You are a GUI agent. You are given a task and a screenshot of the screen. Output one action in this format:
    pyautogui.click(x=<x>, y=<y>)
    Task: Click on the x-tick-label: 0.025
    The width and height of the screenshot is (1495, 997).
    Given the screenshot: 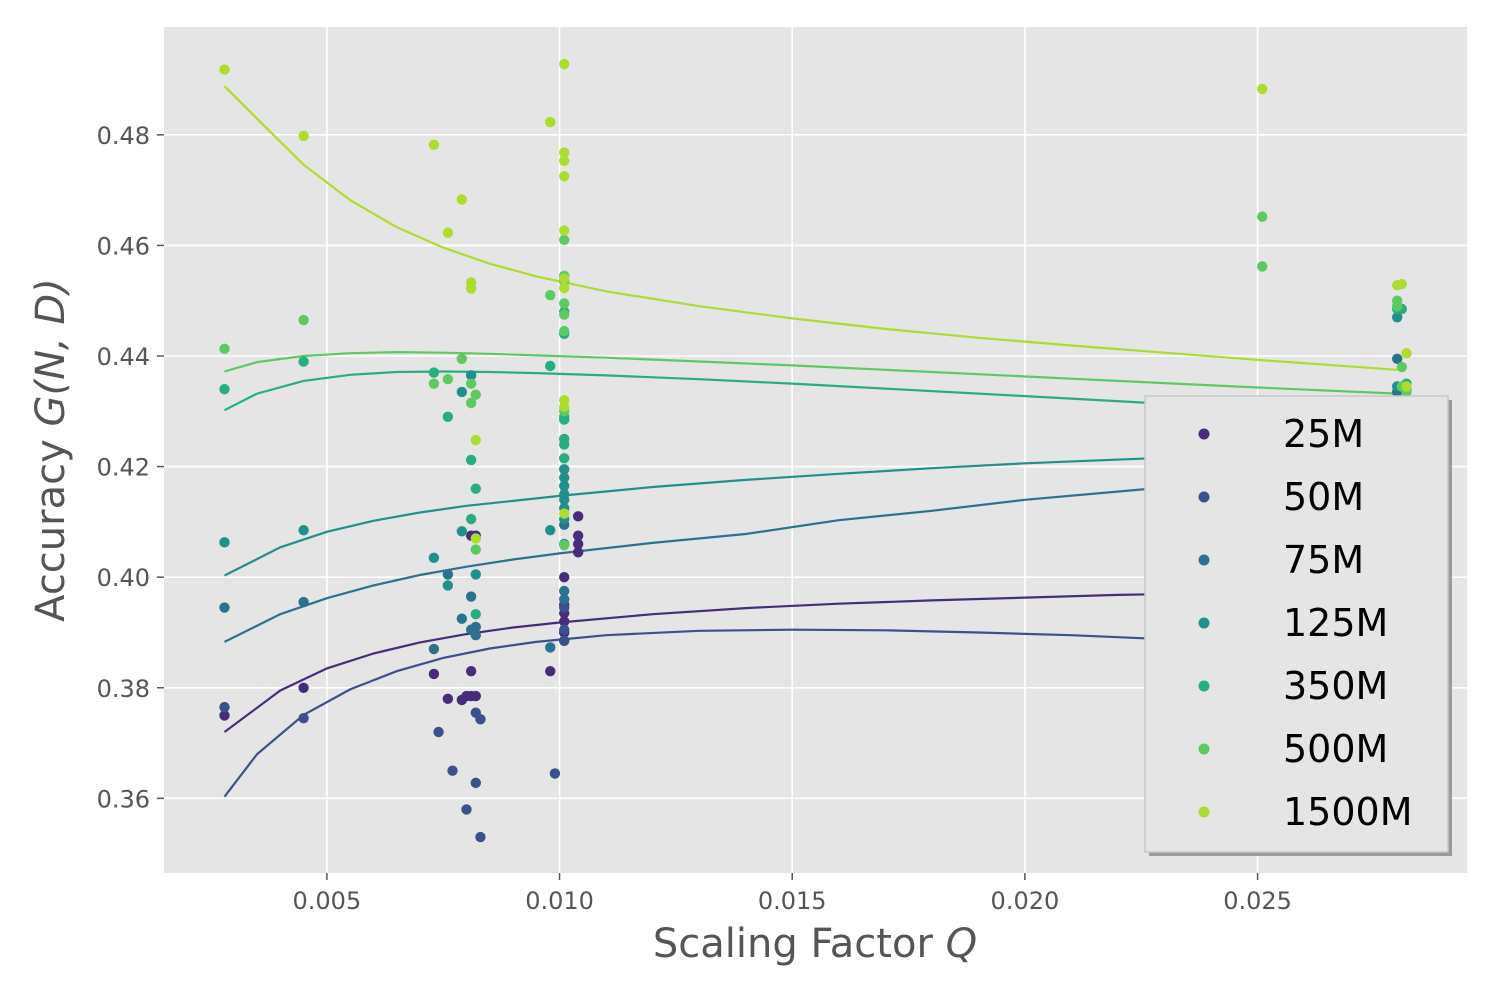 What is the action you would take?
    pyautogui.click(x=1257, y=901)
    